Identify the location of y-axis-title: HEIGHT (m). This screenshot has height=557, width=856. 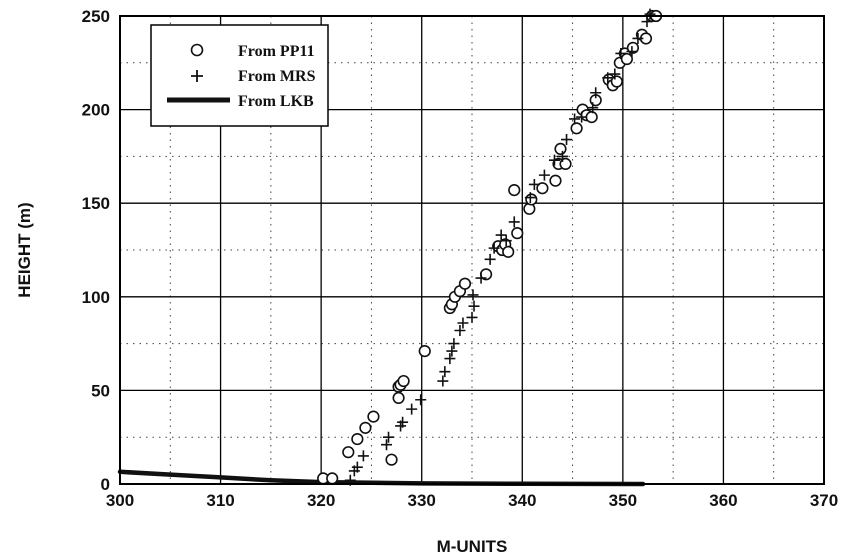
(24, 249).